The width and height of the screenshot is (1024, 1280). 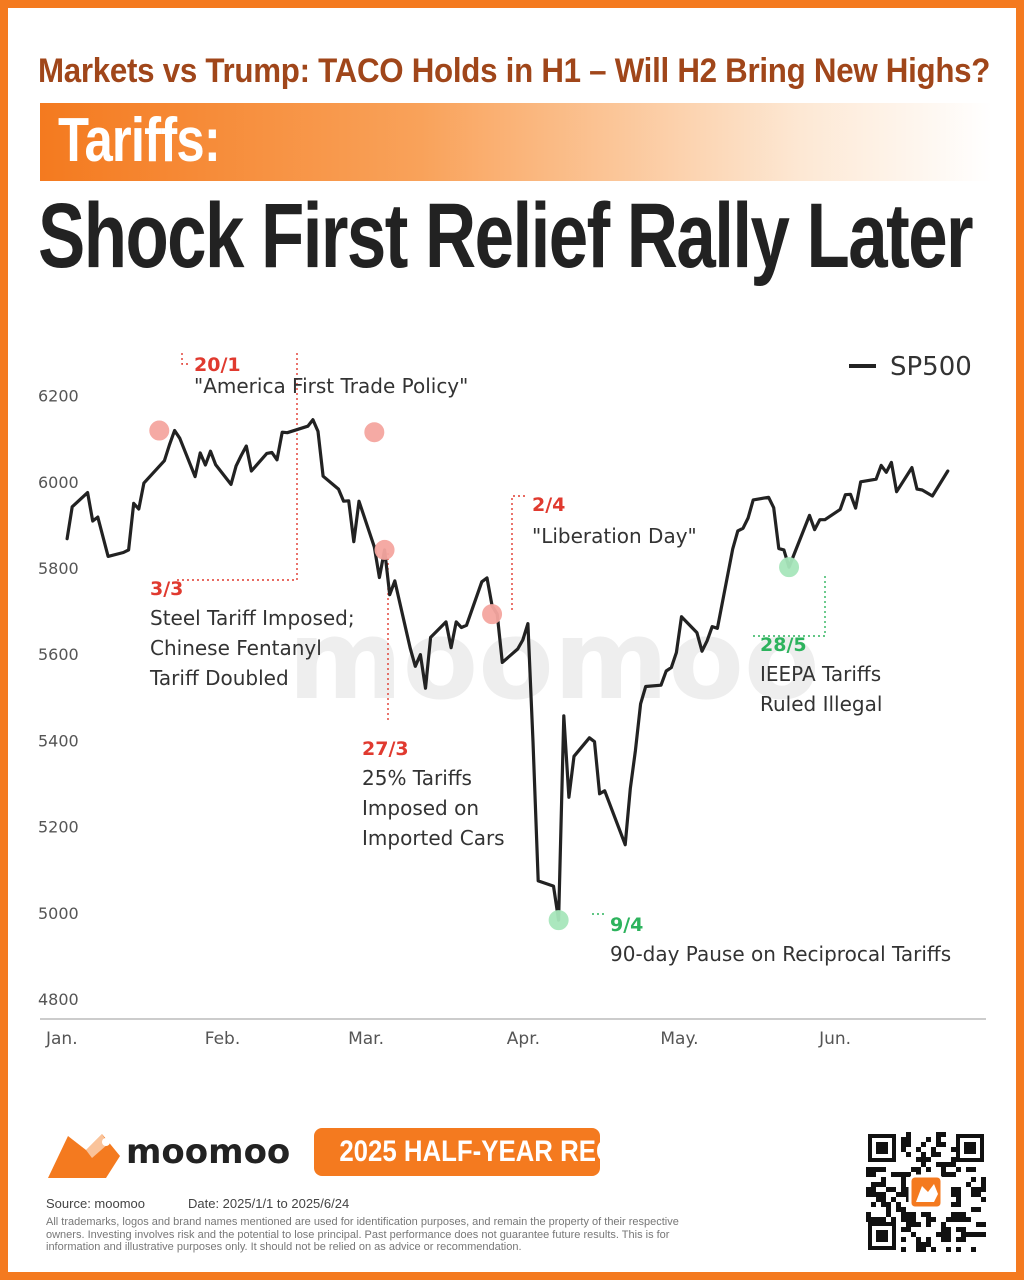 I want to click on y-tick-label: 4800, so click(x=58, y=999).